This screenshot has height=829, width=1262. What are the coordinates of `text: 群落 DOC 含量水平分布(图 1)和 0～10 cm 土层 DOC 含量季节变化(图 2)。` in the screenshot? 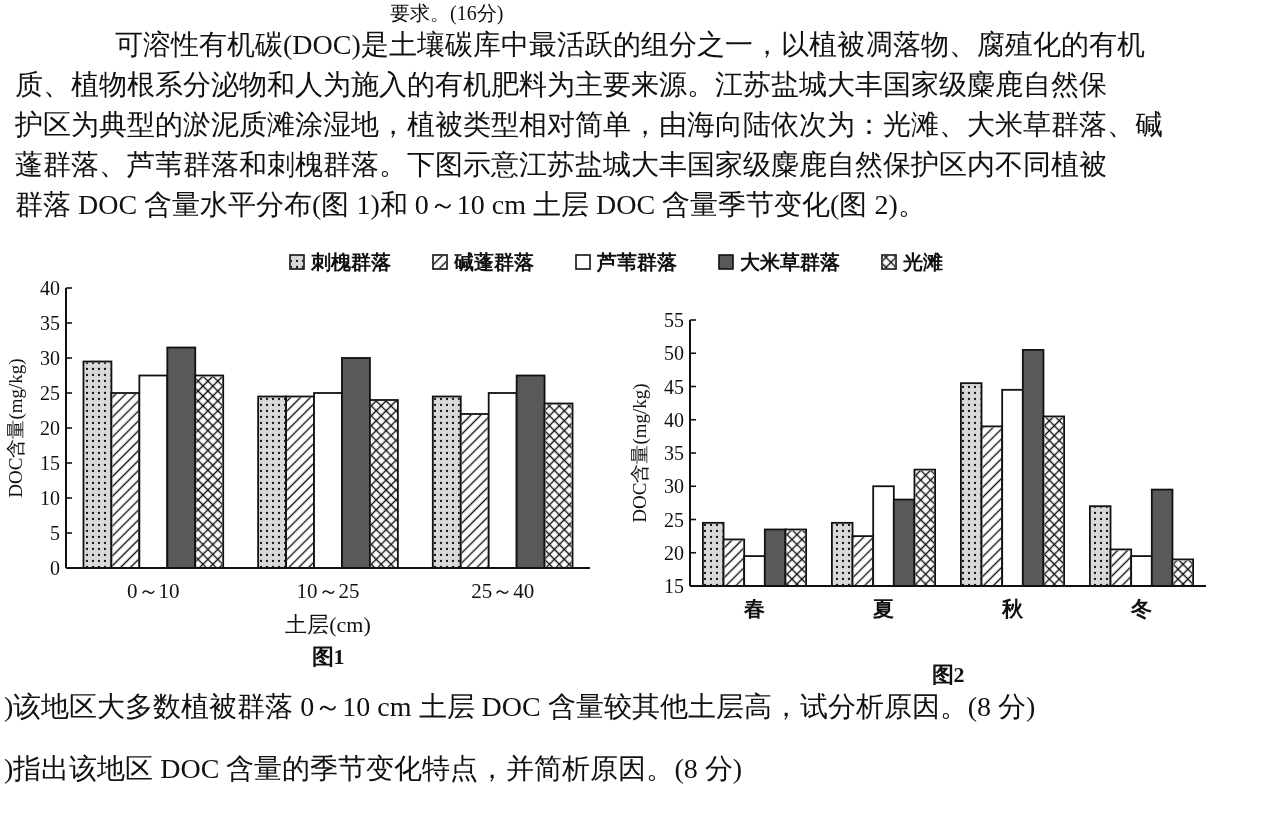 It's located at (470, 204).